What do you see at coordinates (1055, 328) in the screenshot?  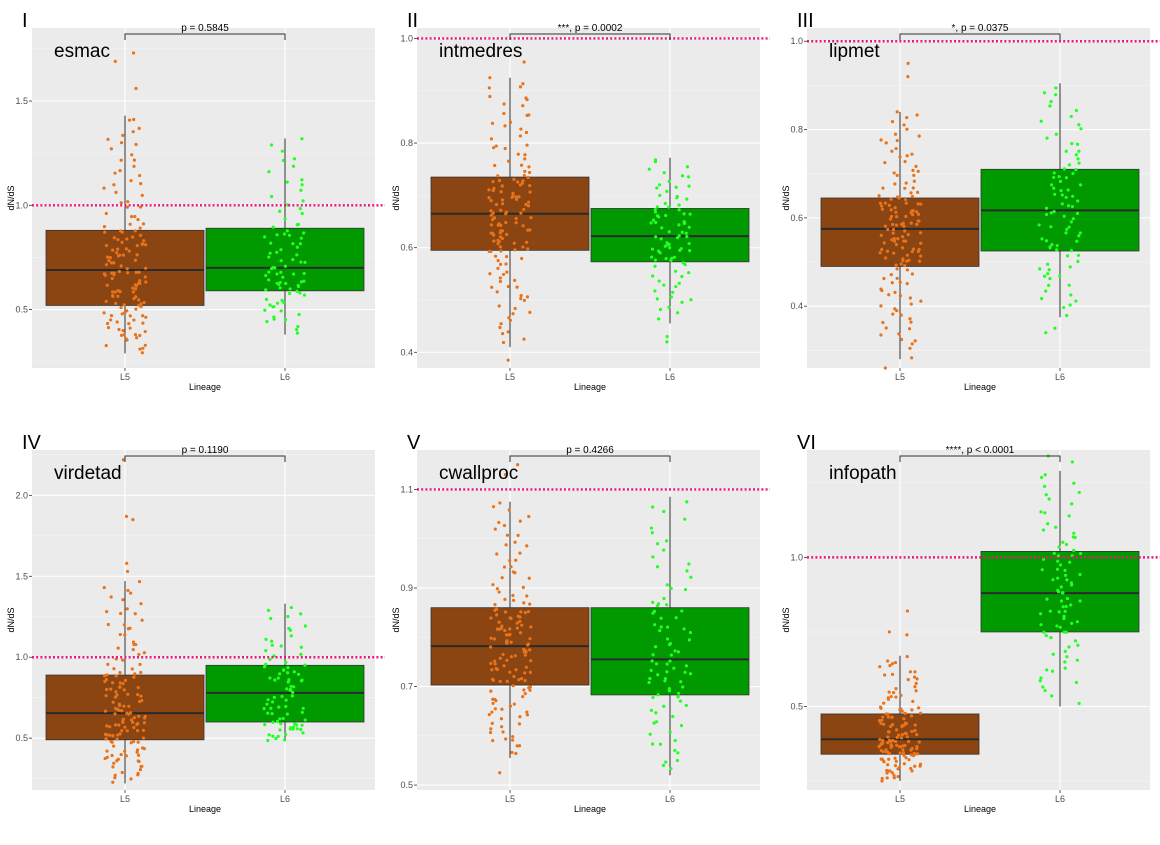 I see `outlier-point-L6` at bounding box center [1055, 328].